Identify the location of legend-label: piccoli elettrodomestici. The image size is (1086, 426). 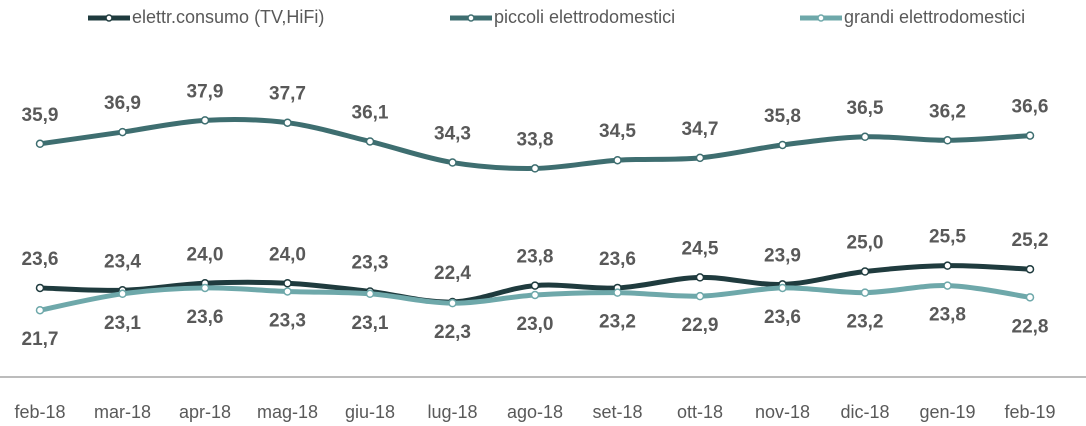
(584, 17).